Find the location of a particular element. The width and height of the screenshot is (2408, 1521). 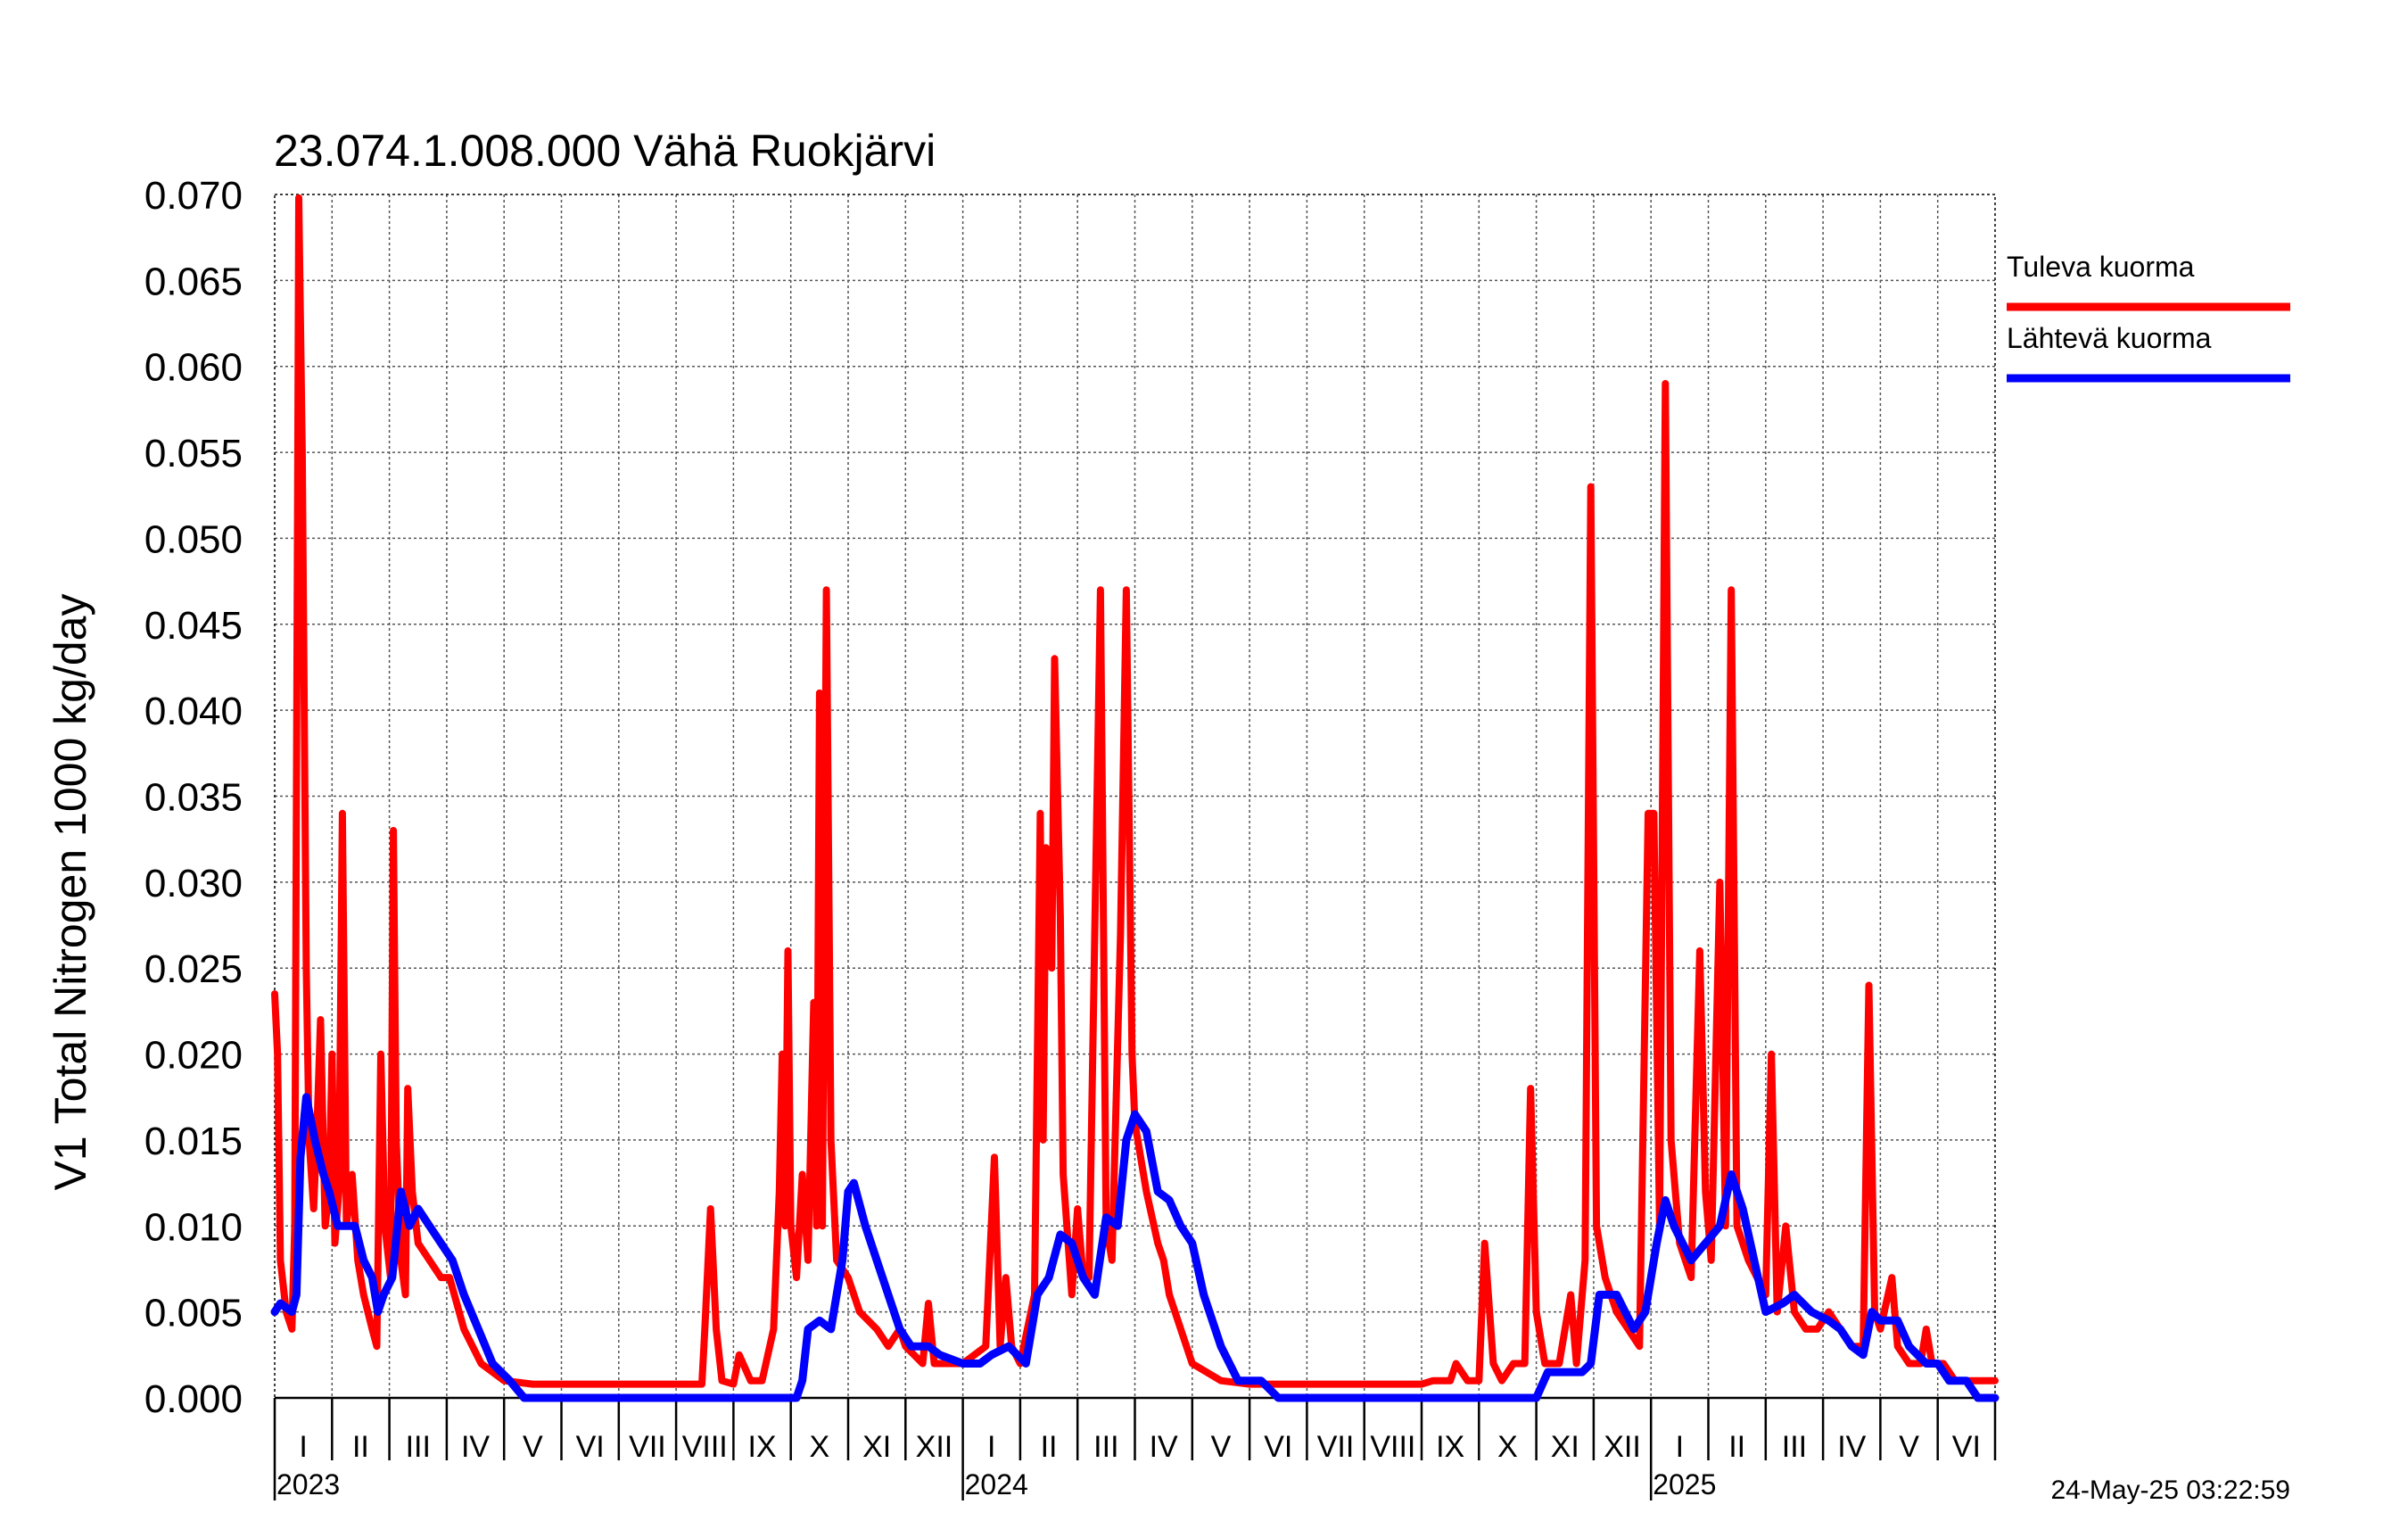

legend-entry: Tuleva kuorma is located at coordinates (2148, 281).